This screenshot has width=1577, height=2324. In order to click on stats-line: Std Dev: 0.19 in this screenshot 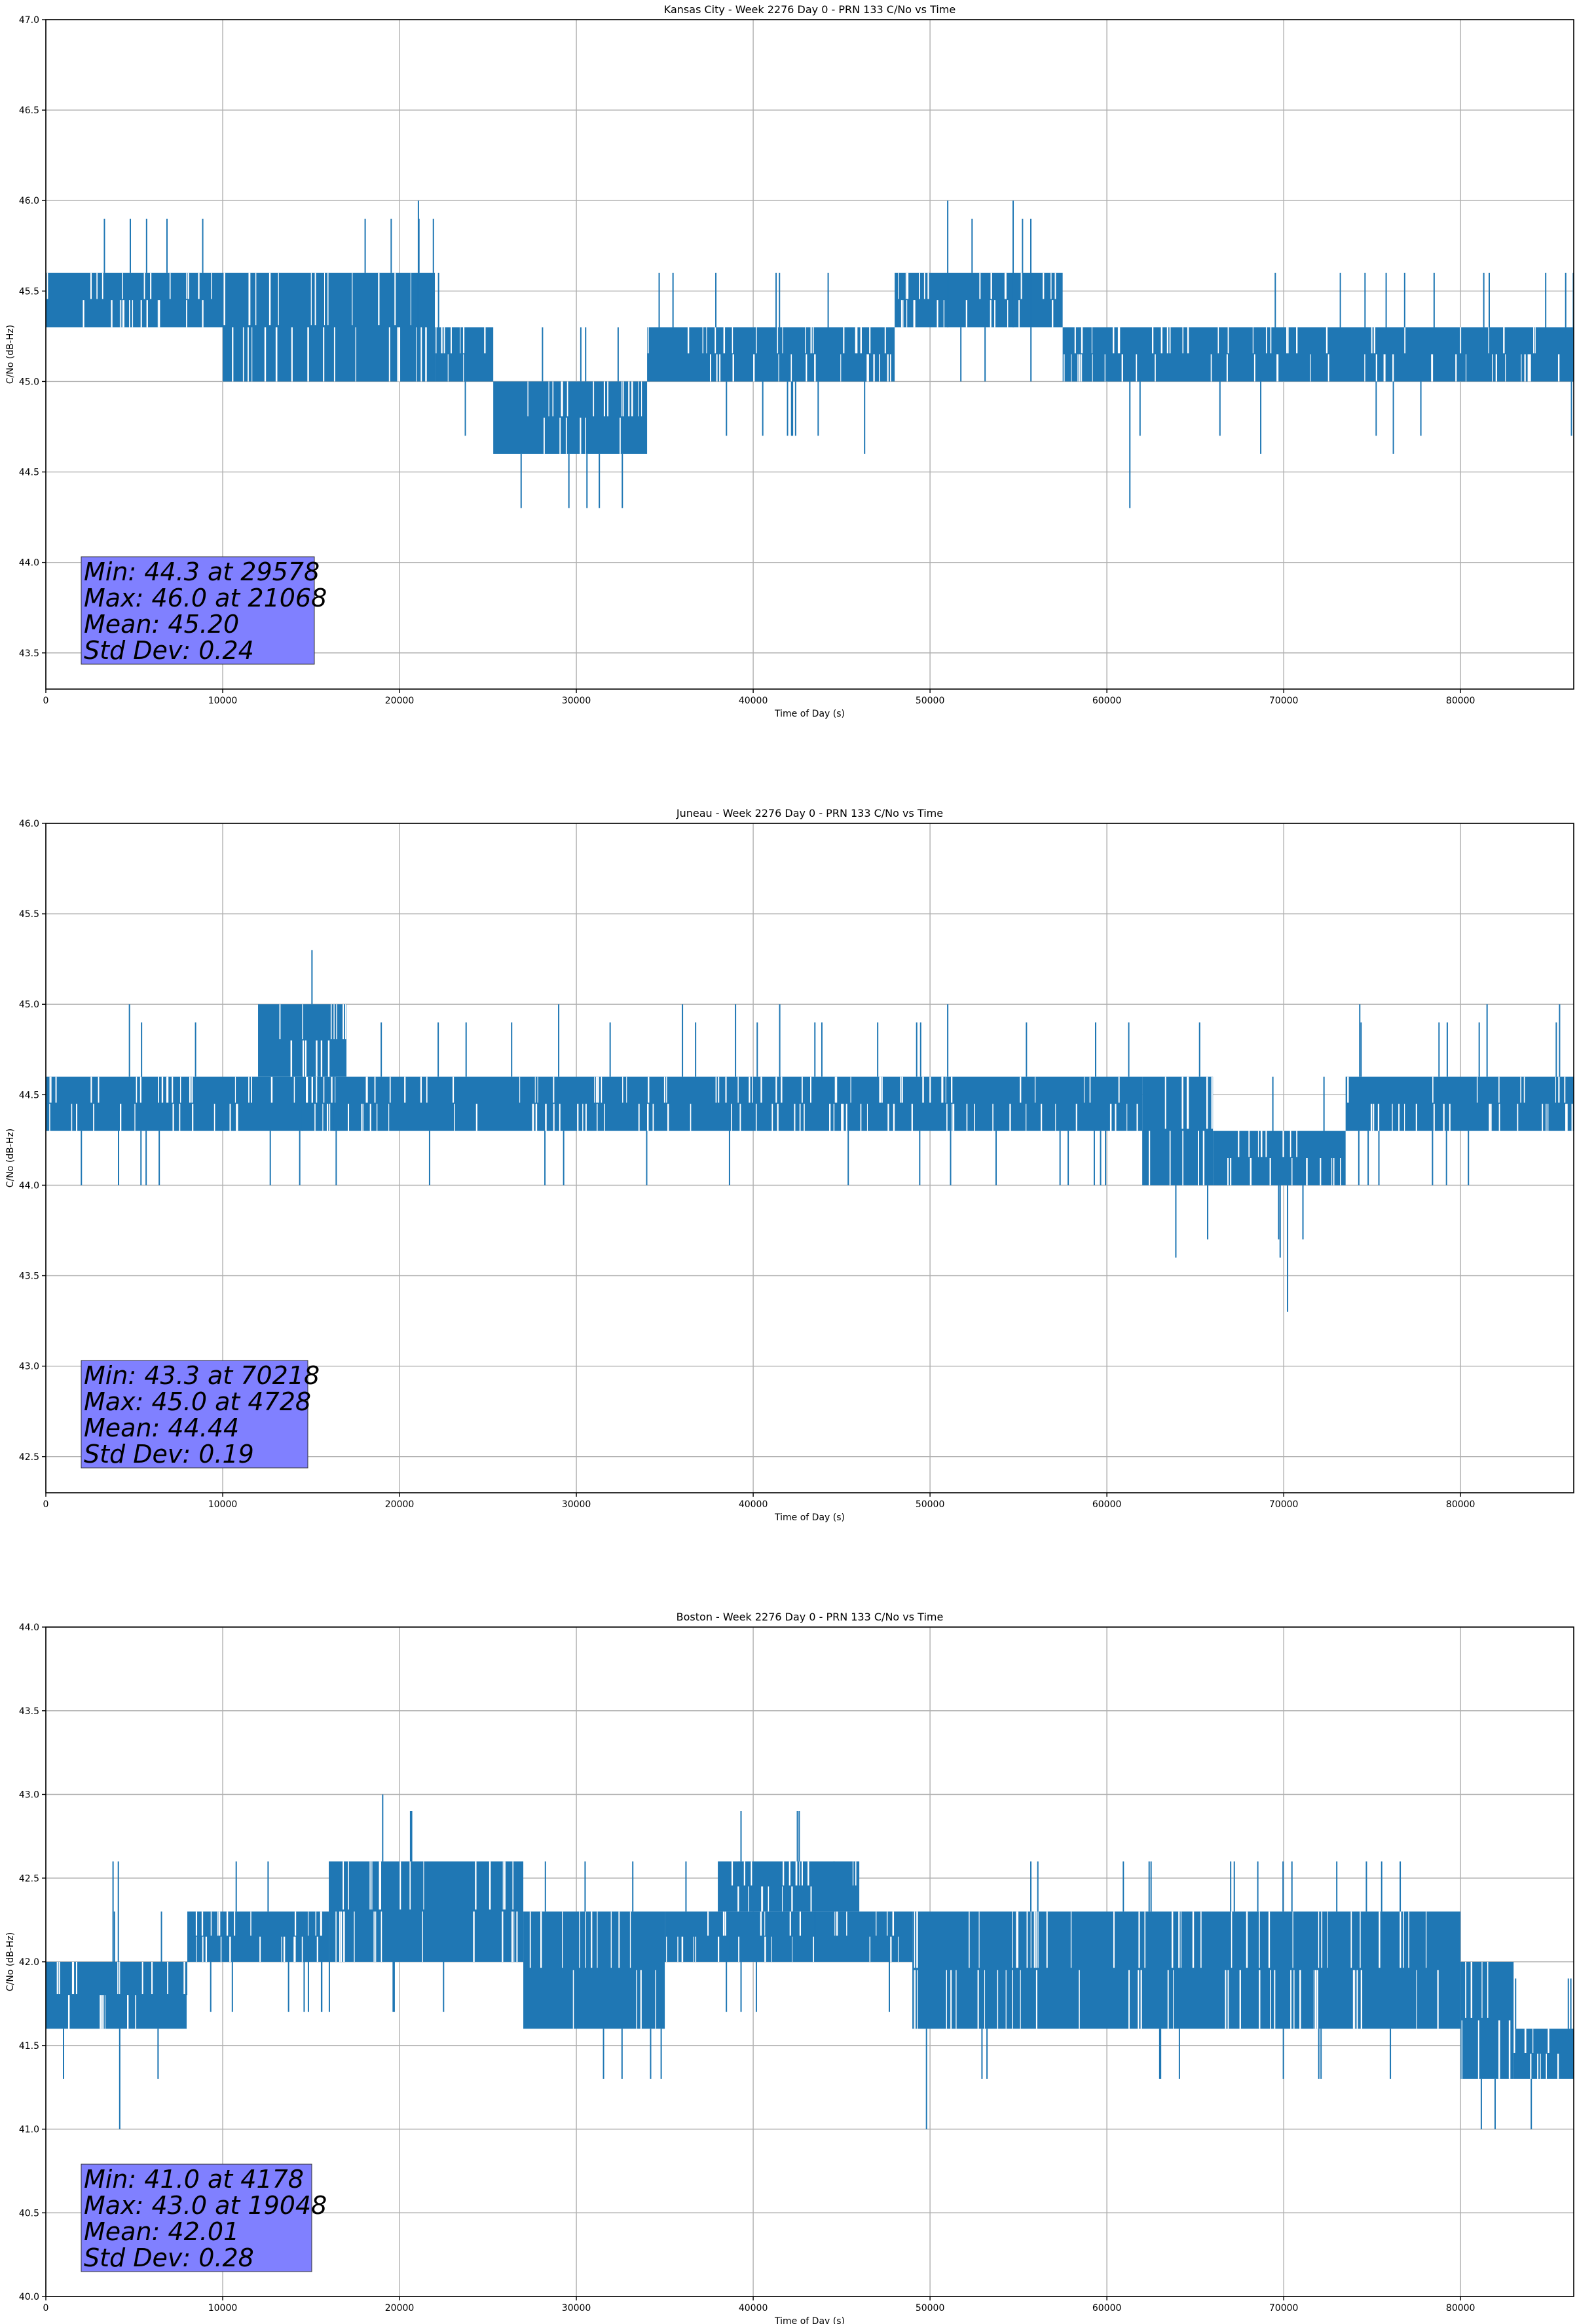, I will do `click(169, 1454)`.